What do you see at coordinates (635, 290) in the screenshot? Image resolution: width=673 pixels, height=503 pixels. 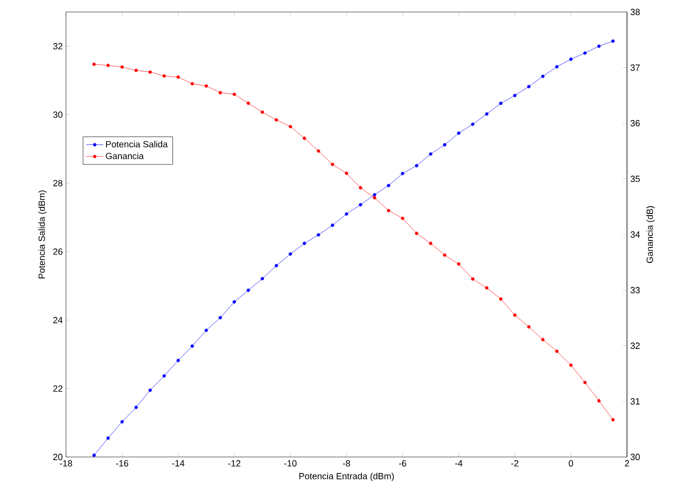 I see `y2-tick-label: 33` at bounding box center [635, 290].